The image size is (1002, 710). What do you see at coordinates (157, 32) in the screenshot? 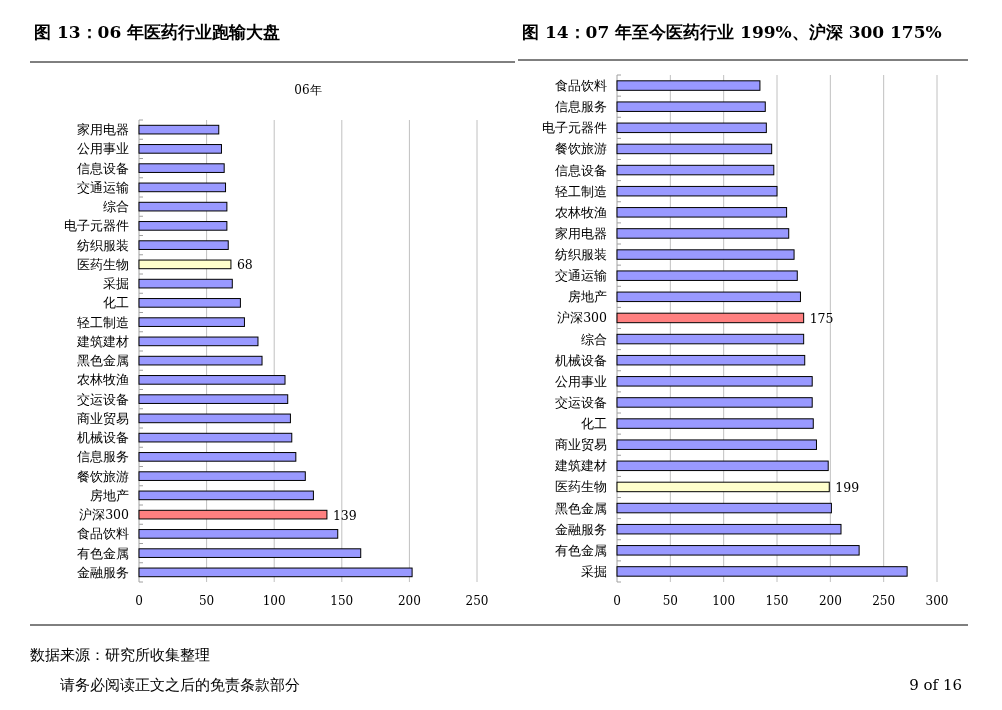
I see `chart-title: 图 13：06 年医药行业跑输大盘` at bounding box center [157, 32].